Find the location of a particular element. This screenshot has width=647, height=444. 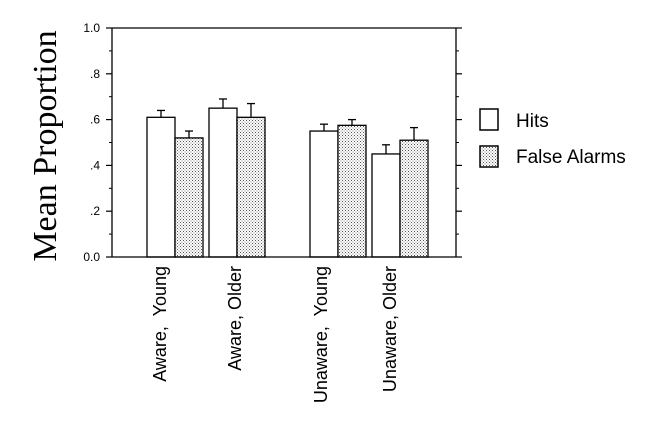

y-tick-label: .8 is located at coordinates (95, 74).